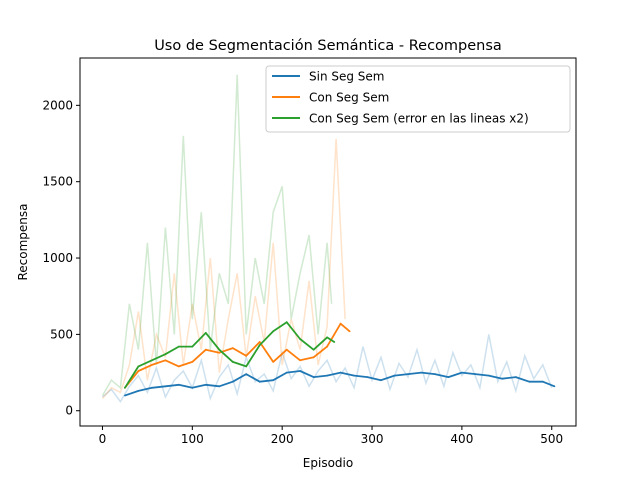 Image resolution: width=640 pixels, height=480 pixels. Describe the element at coordinates (282, 439) in the screenshot. I see `x-tick-label: 200` at that location.